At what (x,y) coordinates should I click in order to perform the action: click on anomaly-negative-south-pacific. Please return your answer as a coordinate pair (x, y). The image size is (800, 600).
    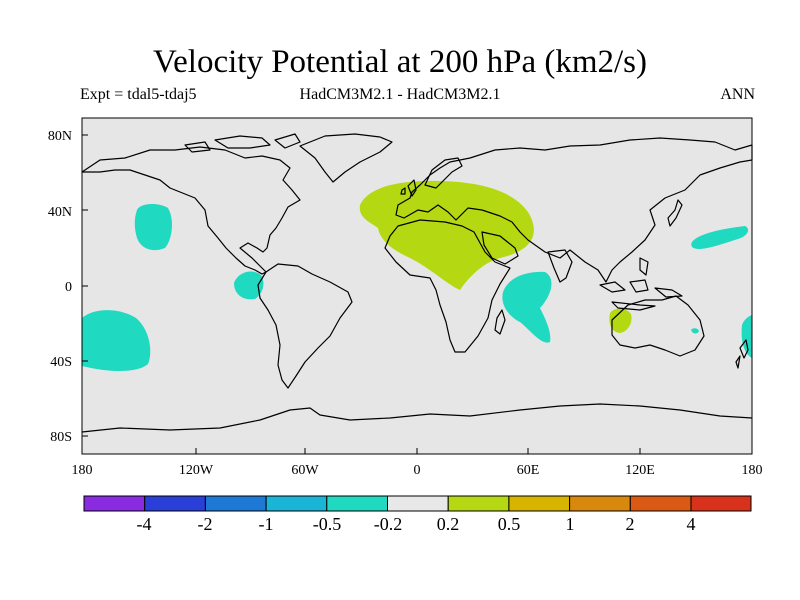
    Looking at the image, I should click on (116, 341).